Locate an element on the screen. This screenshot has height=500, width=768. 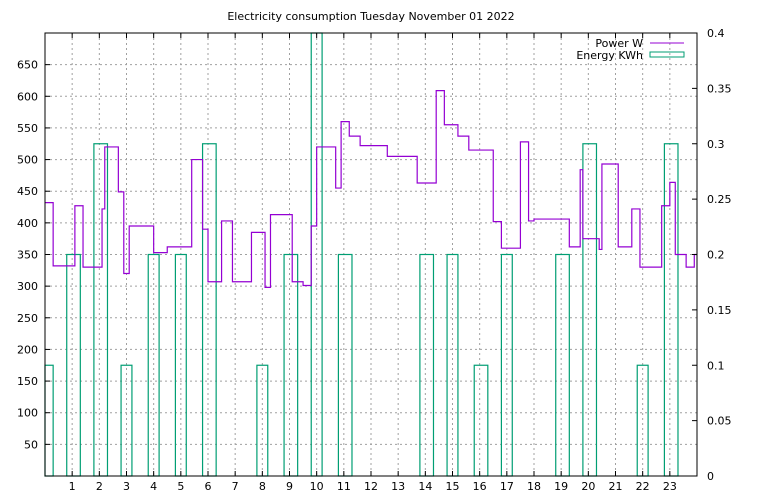
y-tick-label: 200 is located at coordinates (27, 349).